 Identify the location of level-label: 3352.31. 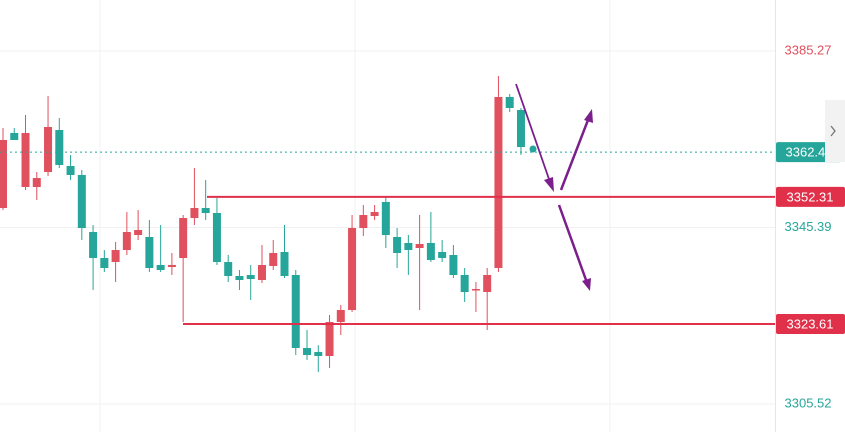
(810, 196).